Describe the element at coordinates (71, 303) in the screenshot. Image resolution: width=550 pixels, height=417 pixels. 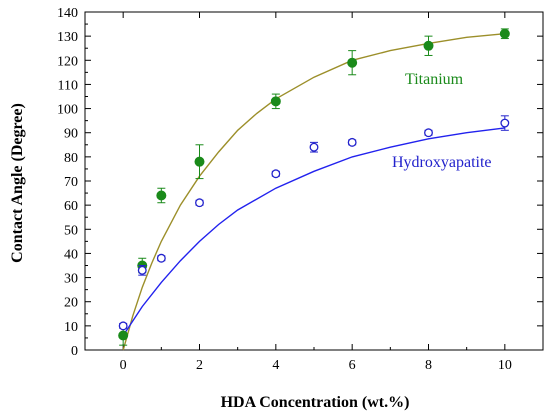
I see `y-tick-label: 20` at that location.